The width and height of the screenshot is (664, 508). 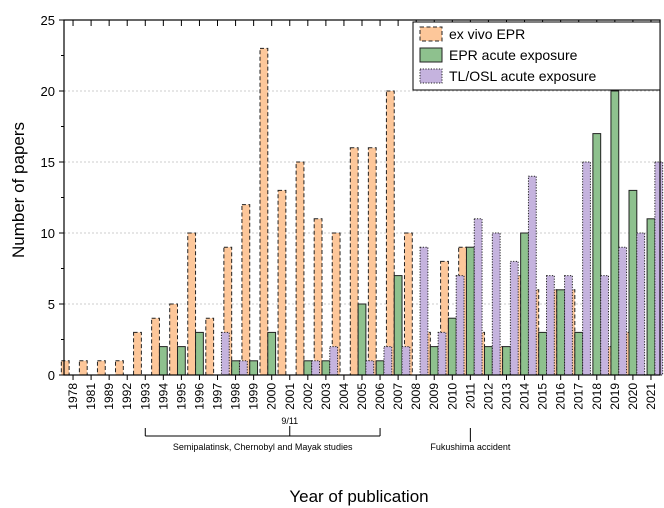 What do you see at coordinates (91, 396) in the screenshot?
I see `x-tick-label: 1981` at bounding box center [91, 396].